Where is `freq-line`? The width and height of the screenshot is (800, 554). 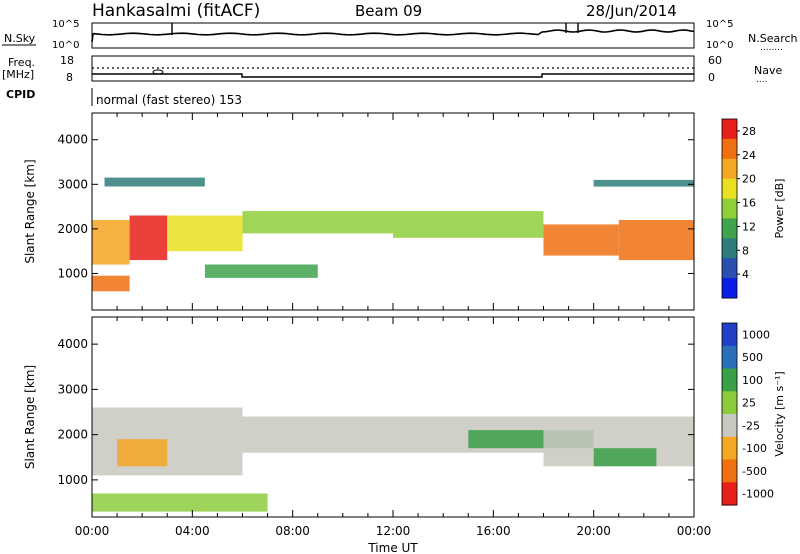 freq-line is located at coordinates (393, 75).